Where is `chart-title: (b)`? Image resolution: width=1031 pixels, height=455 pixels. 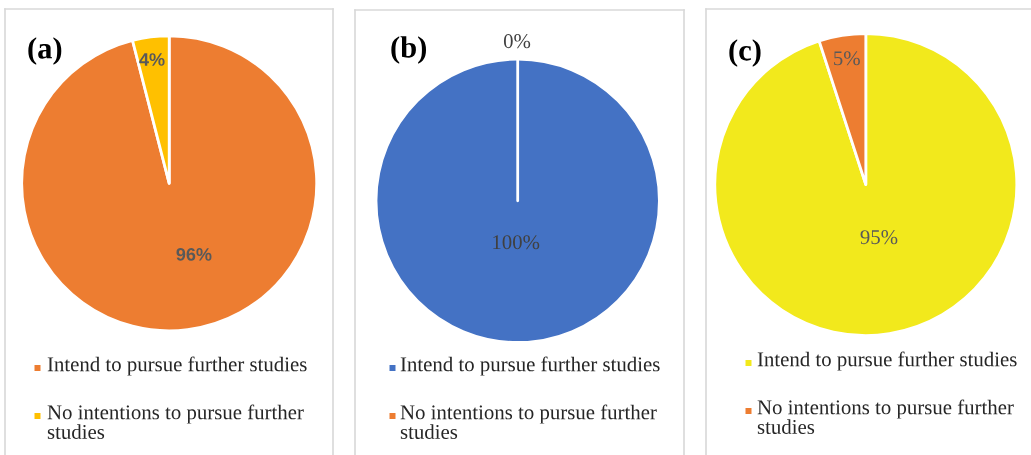 chart-title: (b) is located at coordinates (408, 50).